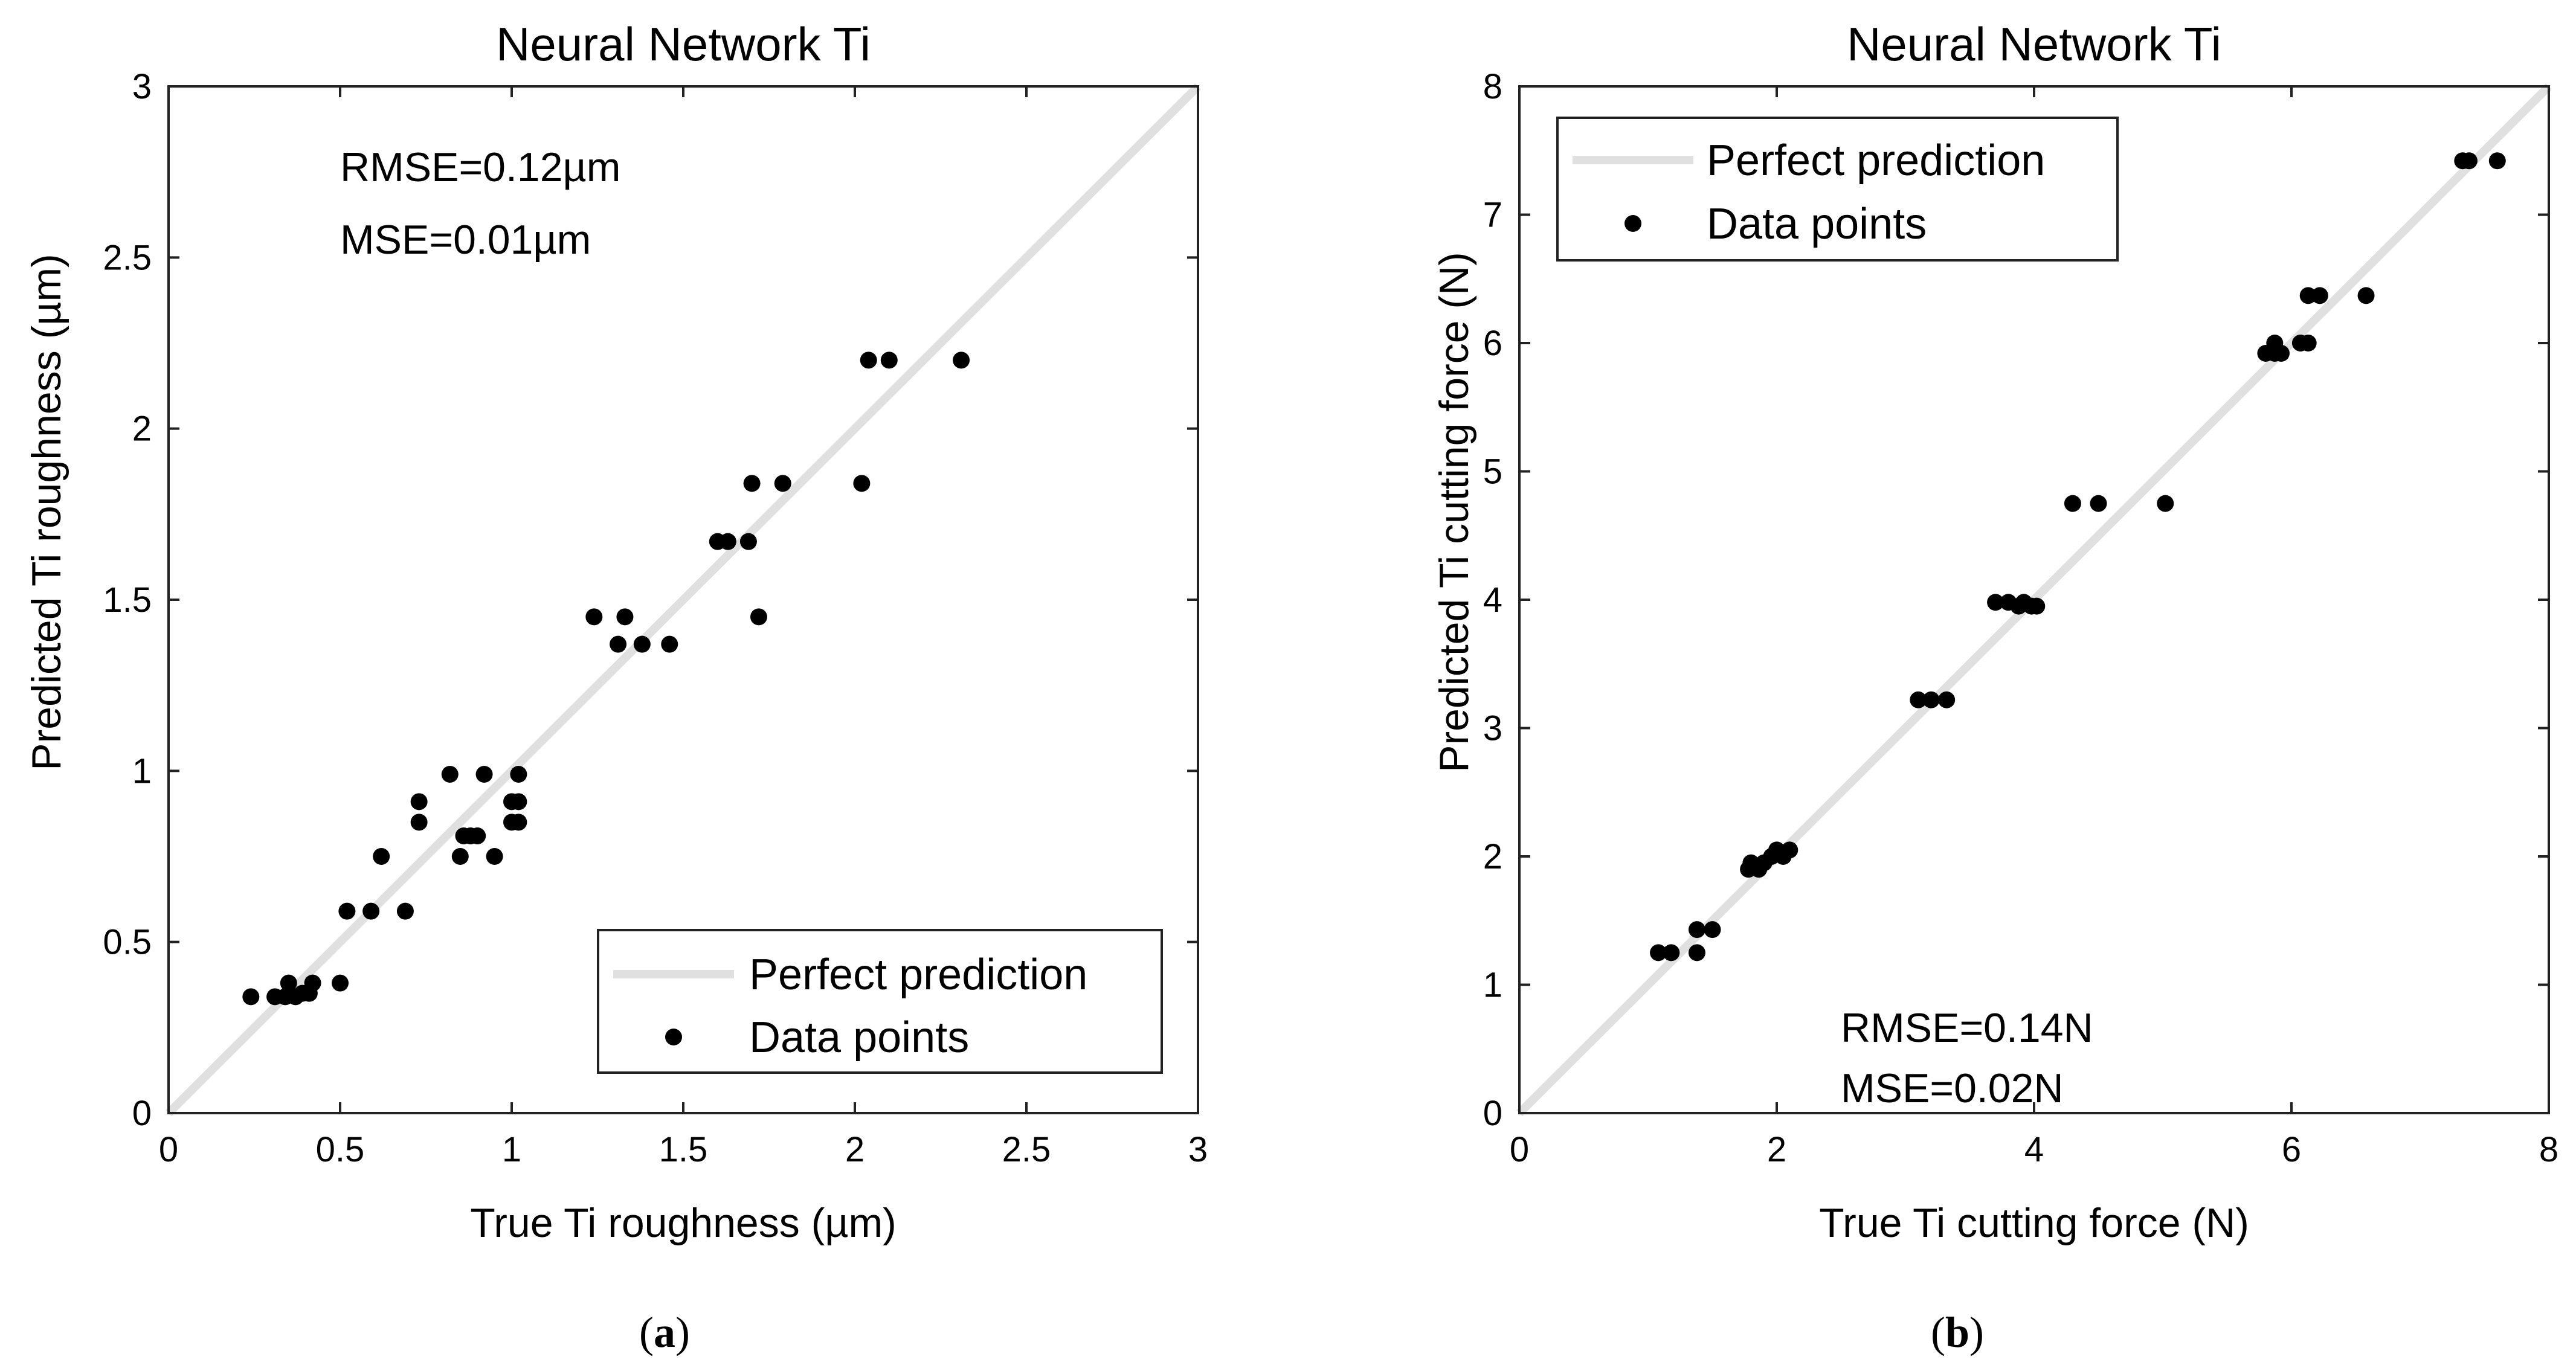  I want to click on legend-line-label: Perfect prediction, so click(918, 975).